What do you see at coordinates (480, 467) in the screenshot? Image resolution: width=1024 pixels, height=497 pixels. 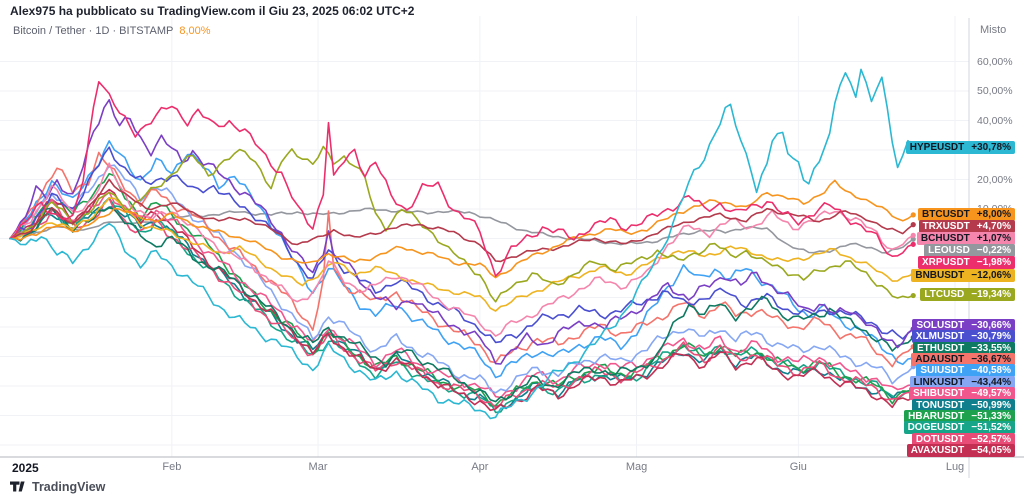 I see `time-tick-label-apr: Apr` at bounding box center [480, 467].